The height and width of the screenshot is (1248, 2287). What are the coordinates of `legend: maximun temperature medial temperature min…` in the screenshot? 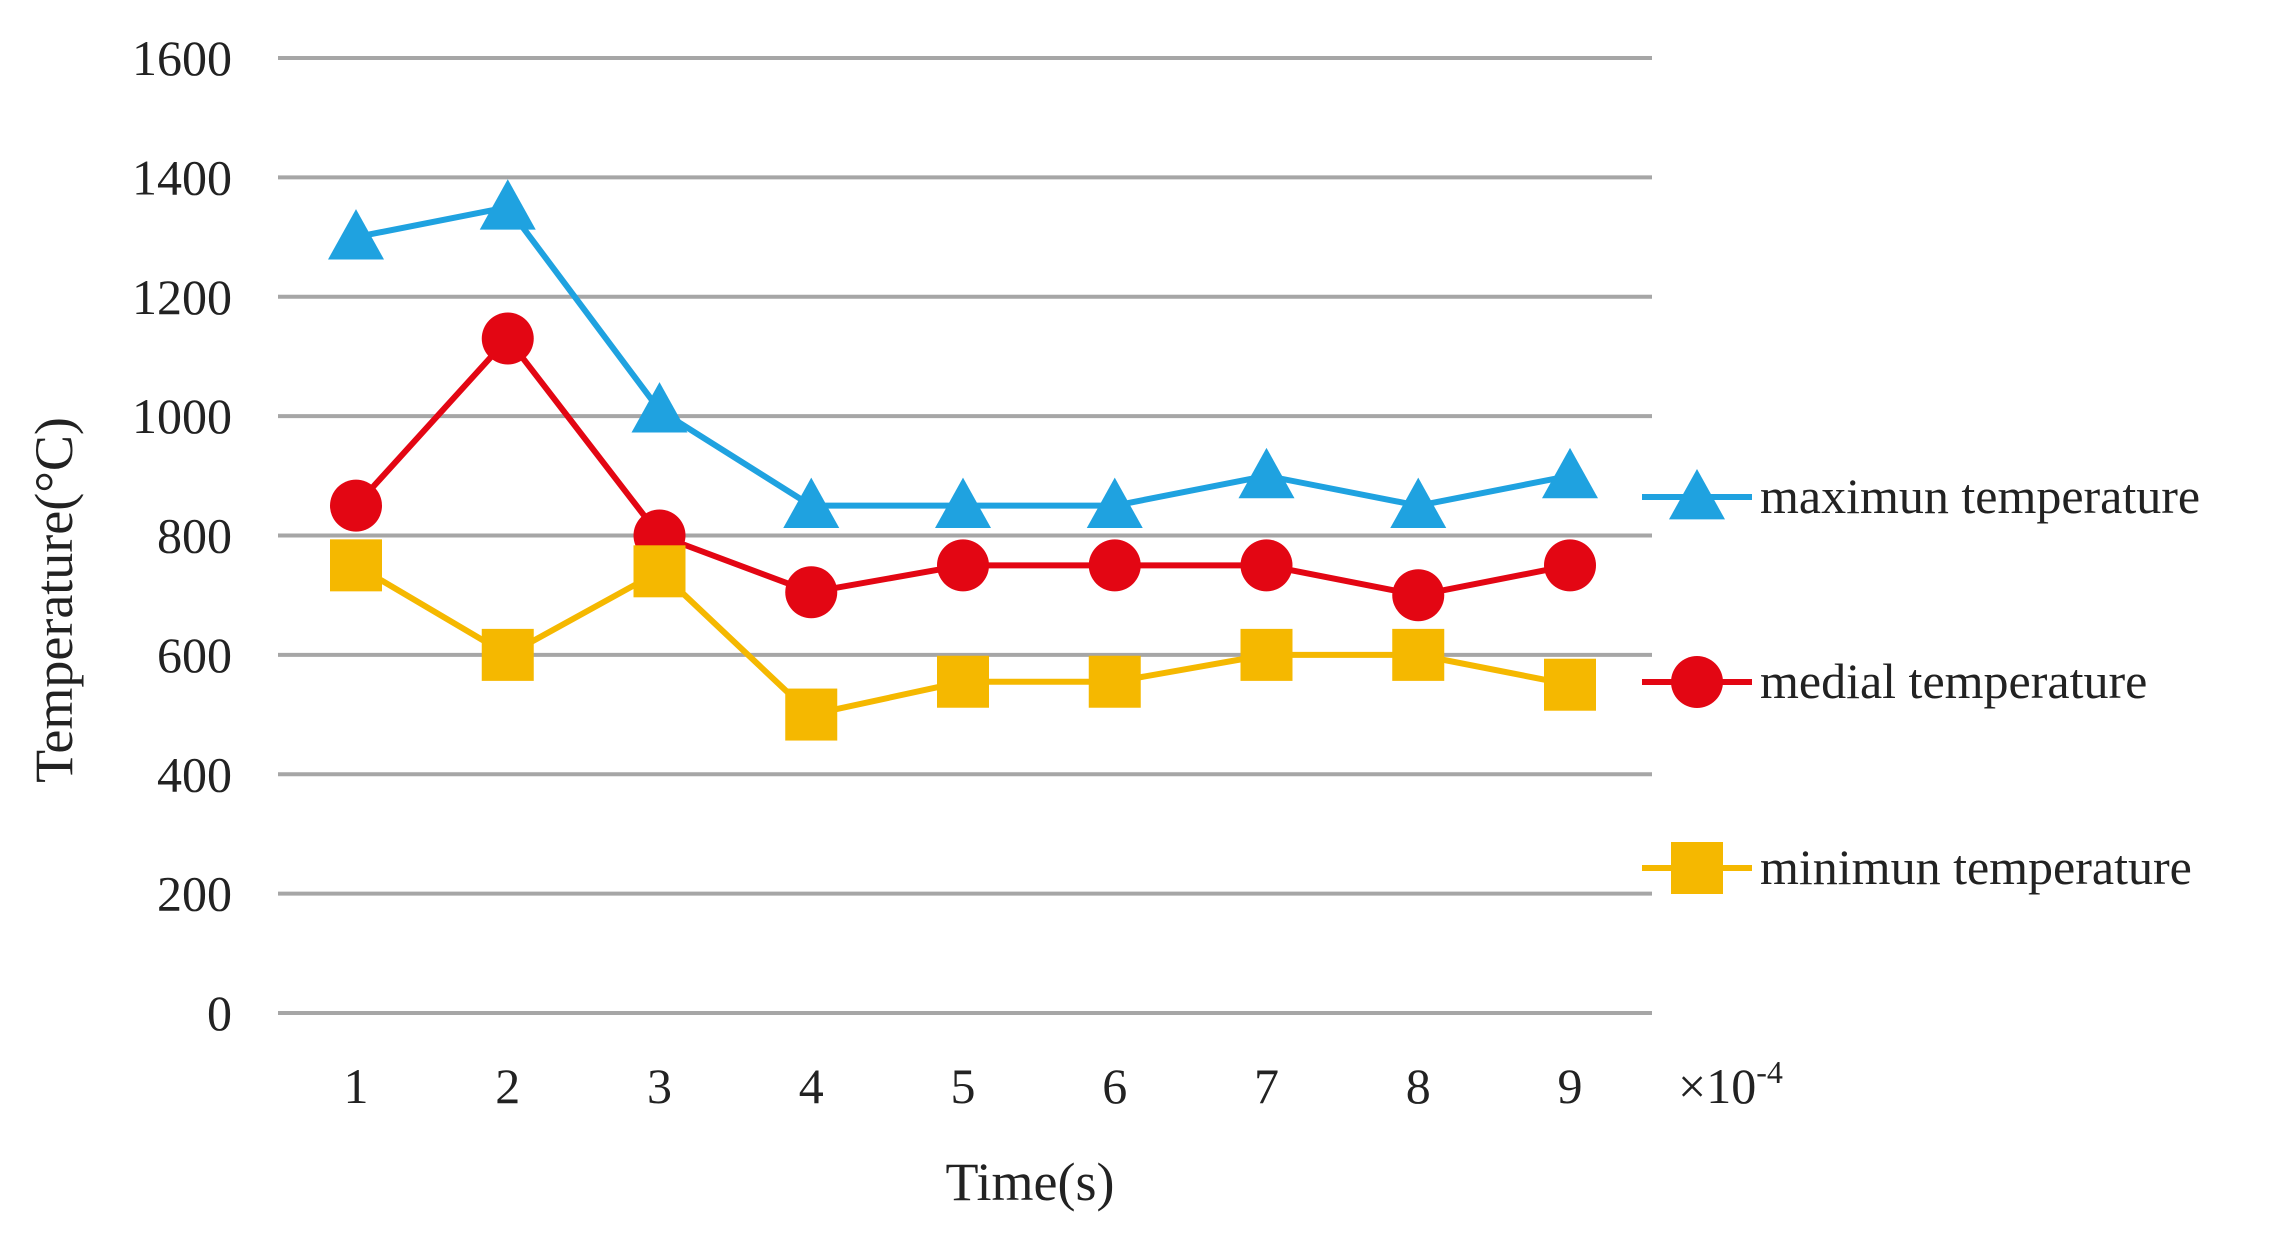 It's located at (1921, 681).